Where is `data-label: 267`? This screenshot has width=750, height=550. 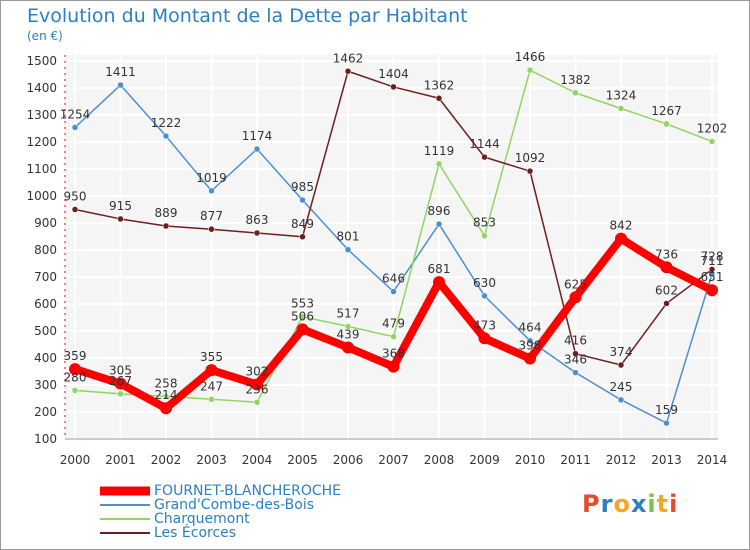
data-label: 267 is located at coordinates (120, 381).